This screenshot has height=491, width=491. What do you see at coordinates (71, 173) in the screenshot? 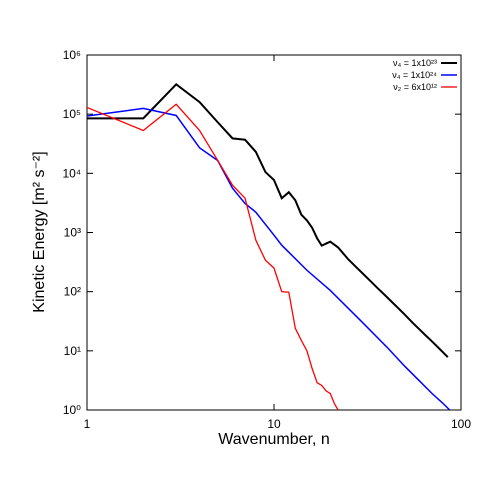
I see `y-tick-label: 10⁴` at bounding box center [71, 173].